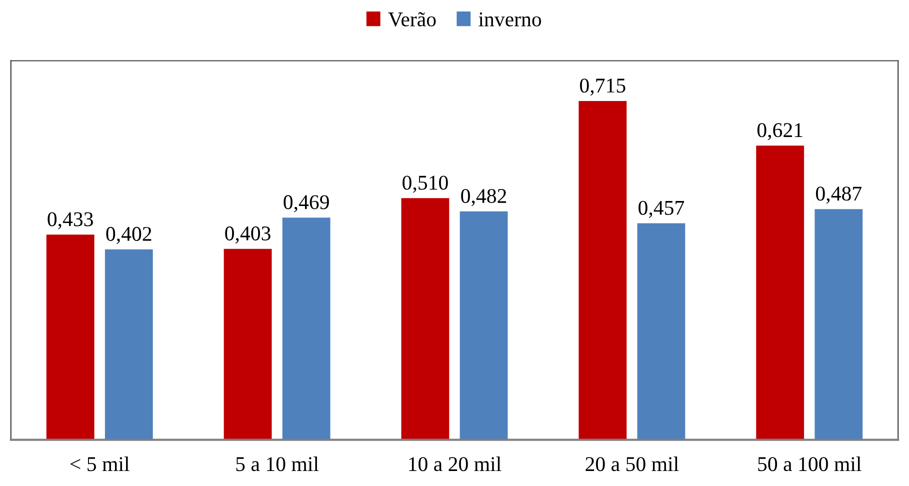 The image size is (909, 486). Describe the element at coordinates (100, 464) in the screenshot. I see `x-tick-label: < 5 mil` at that location.